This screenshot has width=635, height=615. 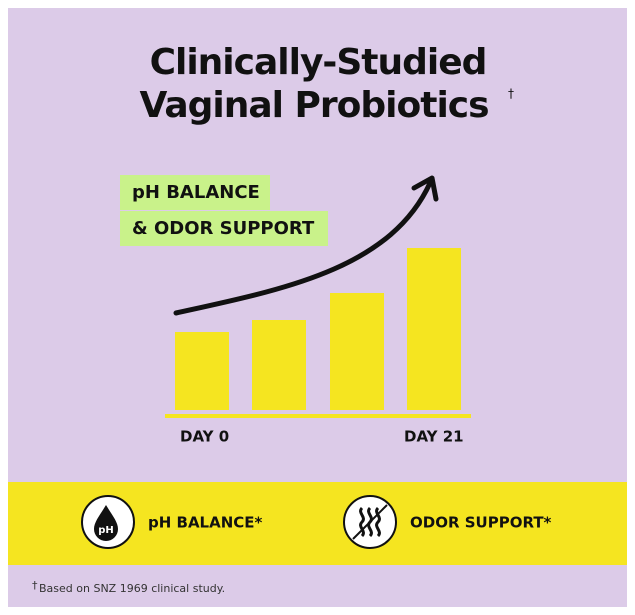 I want to click on title-line: Clinically-Studied, so click(x=318, y=62).